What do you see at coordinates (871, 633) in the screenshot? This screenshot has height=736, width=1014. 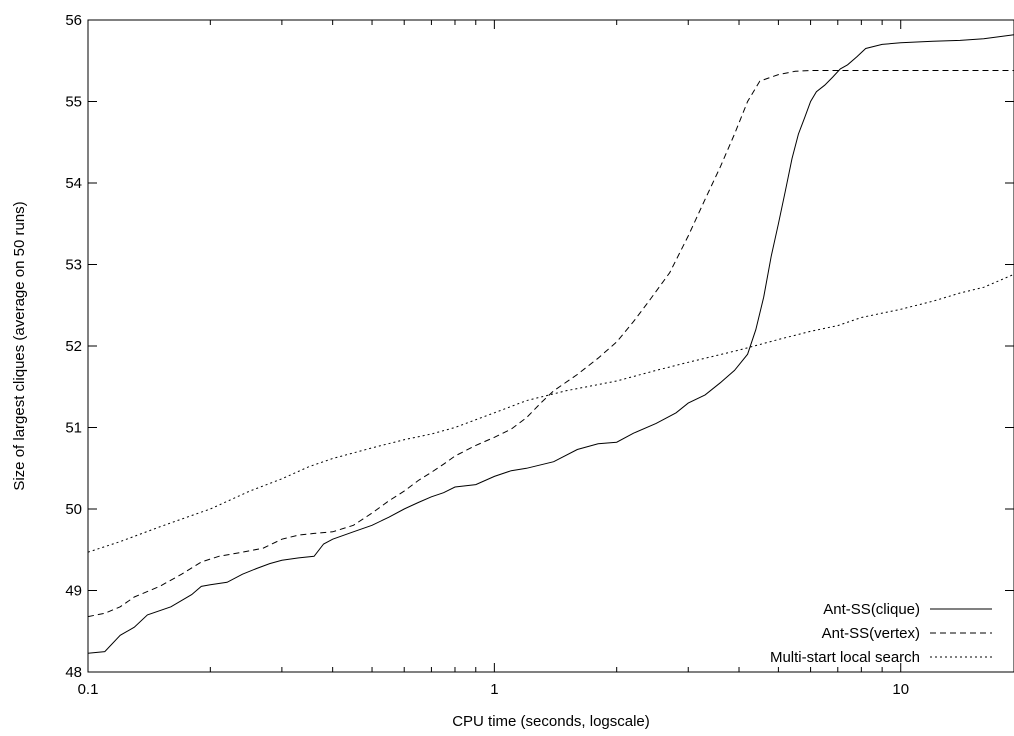 I see `legend-label: Ant-SS(vertex)` at bounding box center [871, 633].